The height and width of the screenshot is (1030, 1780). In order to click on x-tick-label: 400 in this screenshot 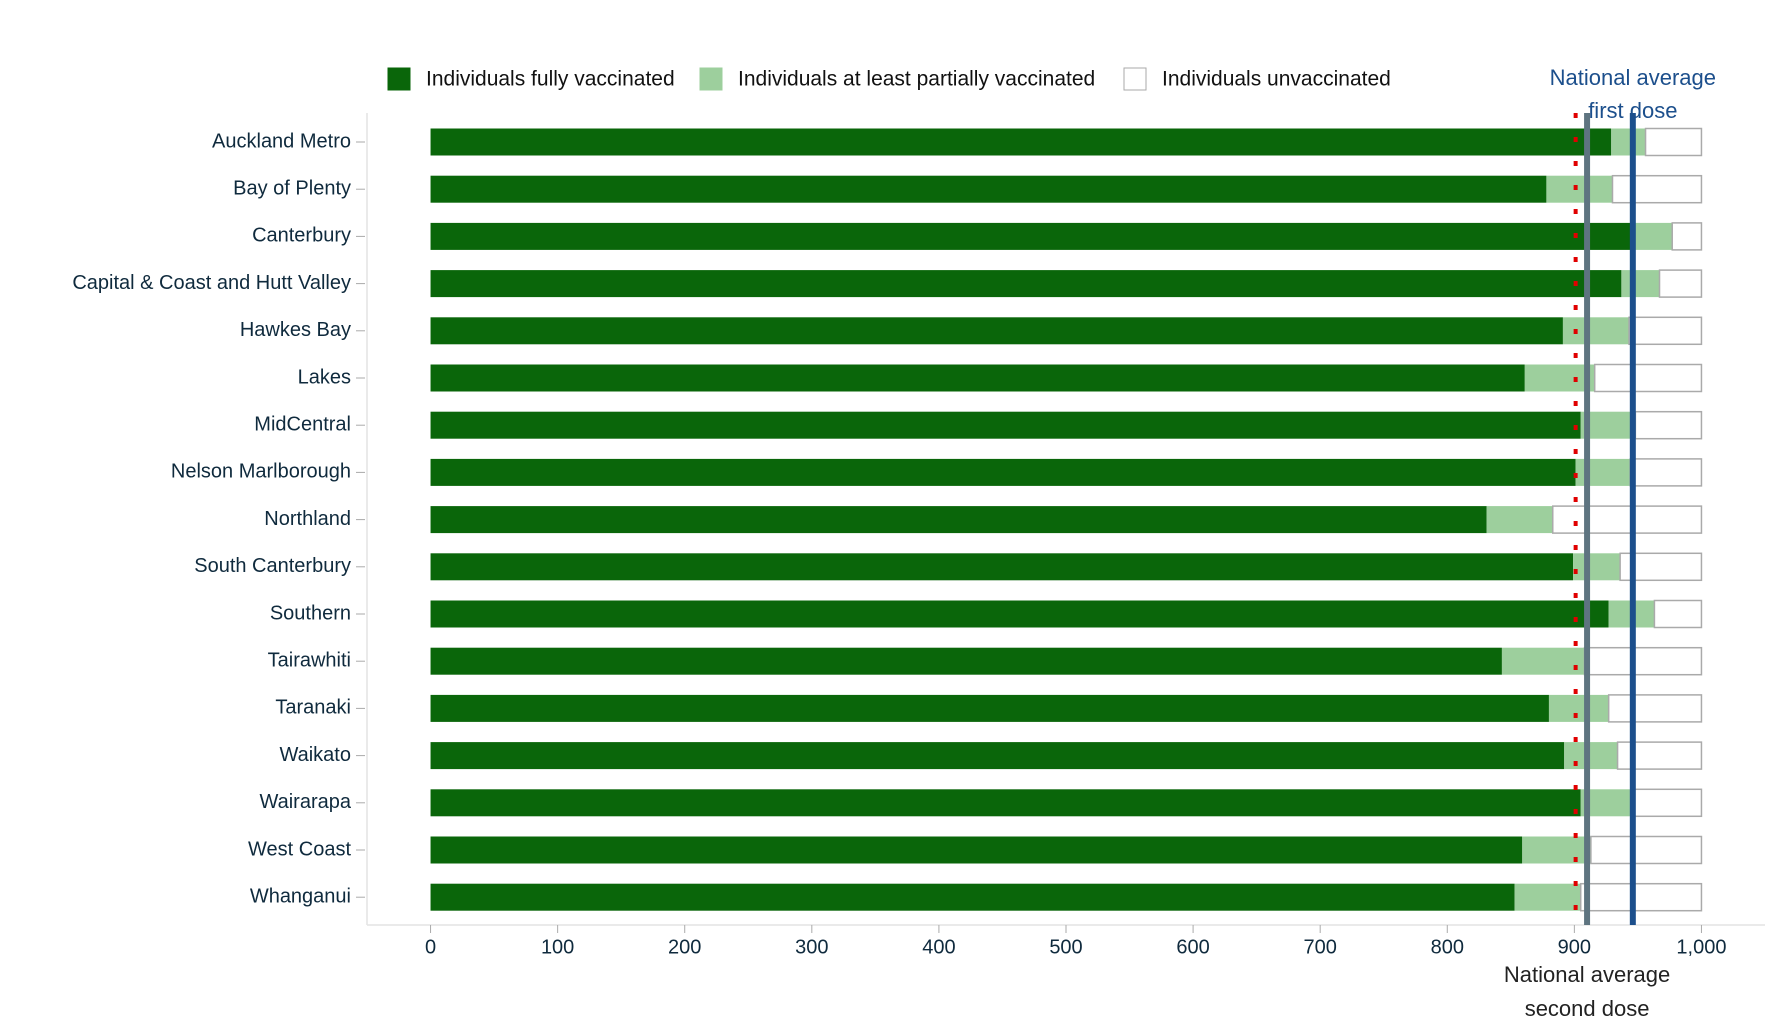, I will do `click(938, 947)`.